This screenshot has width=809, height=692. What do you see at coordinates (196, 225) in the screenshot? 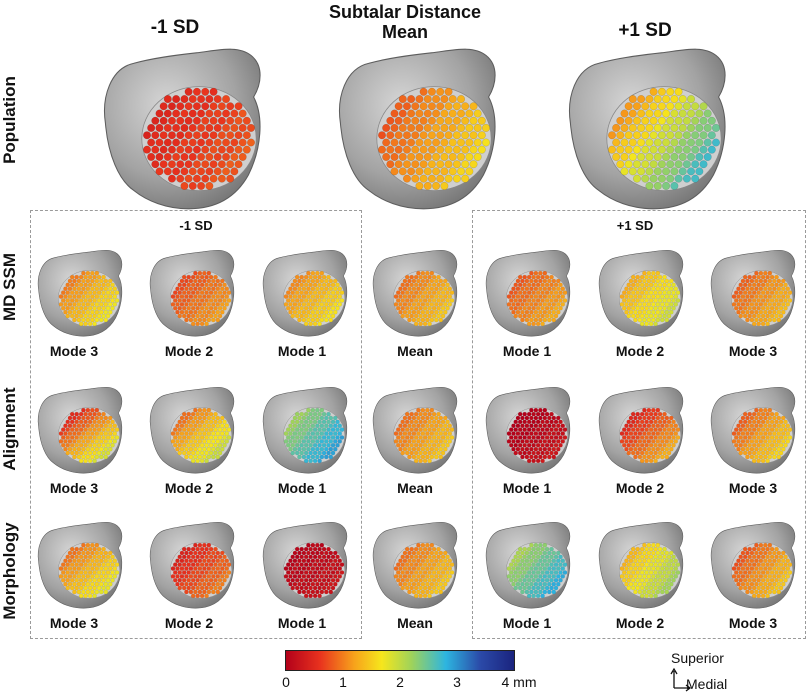
I see `minus-sd-group-title: -1 SD` at bounding box center [196, 225].